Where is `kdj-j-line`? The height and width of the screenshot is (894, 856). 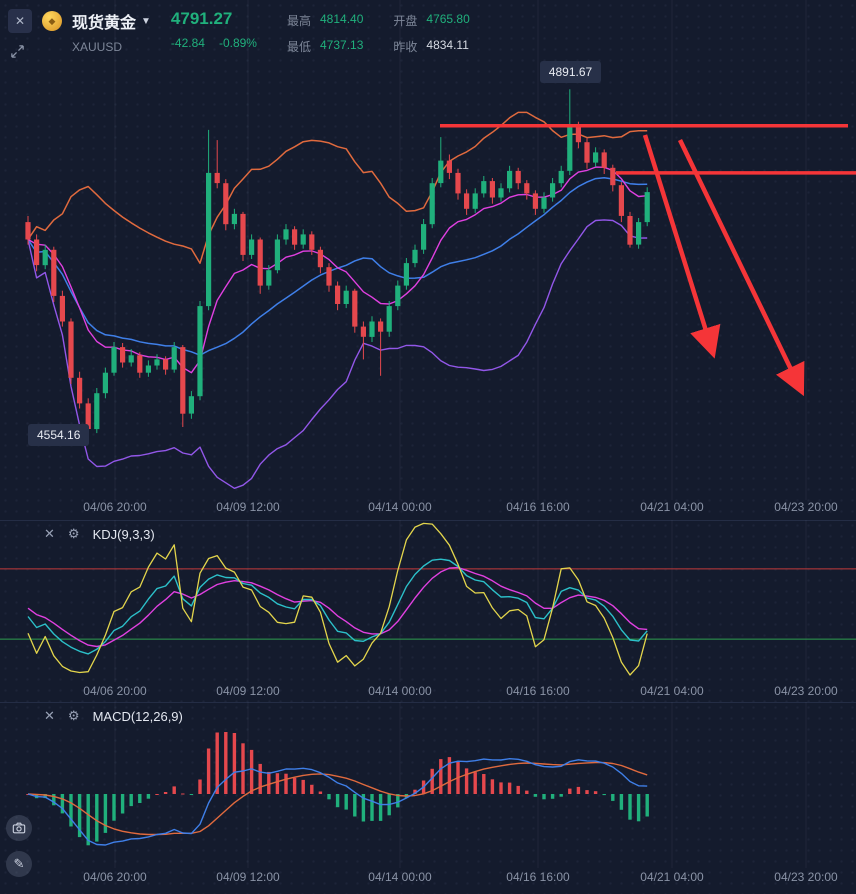
kdj-j-line is located at coordinates (337, 599).